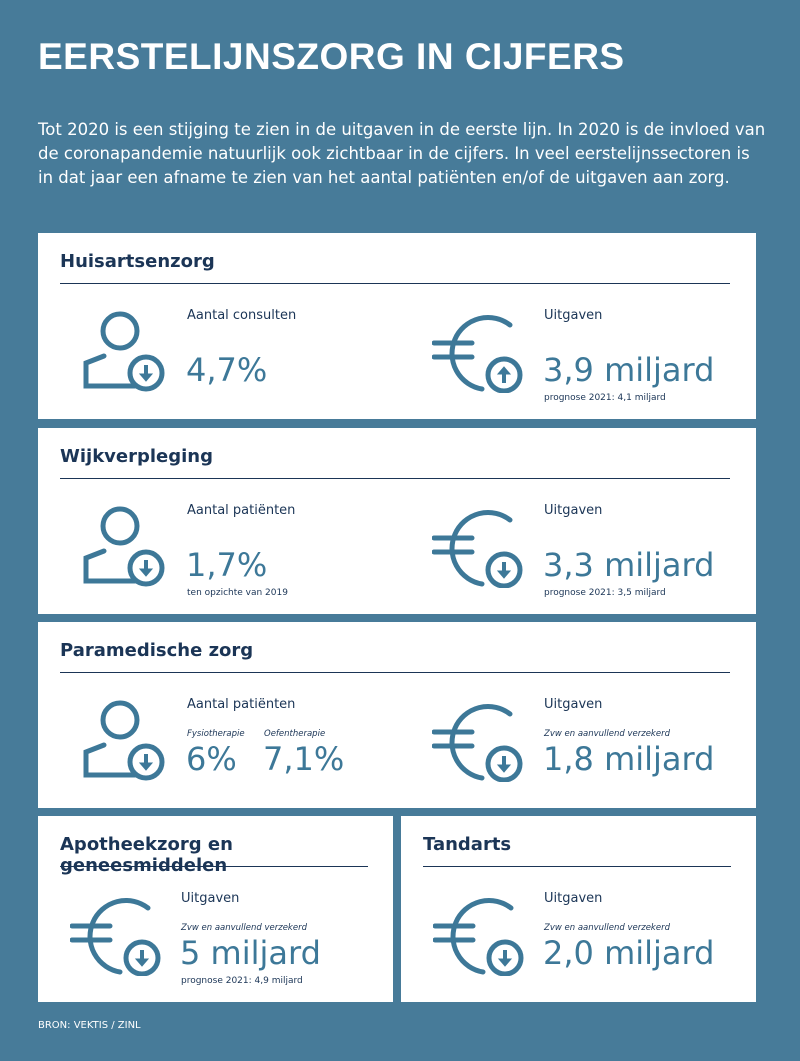  I want to click on forecast-note: prognose 2021: 4,9 miljard, so click(242, 981).